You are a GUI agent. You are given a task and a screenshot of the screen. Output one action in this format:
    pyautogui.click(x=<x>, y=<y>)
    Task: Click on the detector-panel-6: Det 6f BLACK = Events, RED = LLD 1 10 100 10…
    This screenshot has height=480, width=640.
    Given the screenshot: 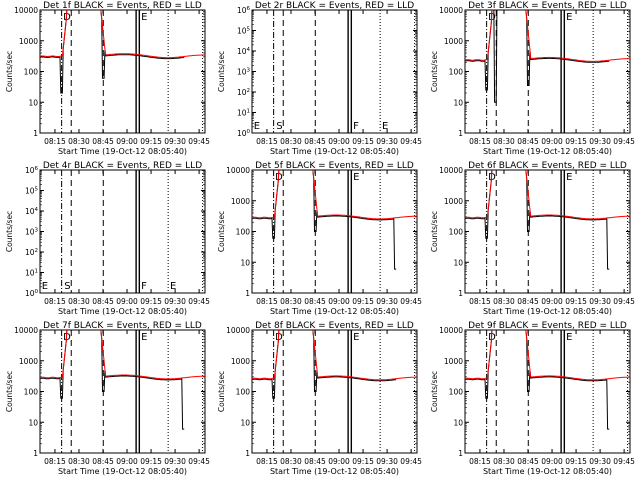 What is the action you would take?
    pyautogui.click(x=532, y=238)
    